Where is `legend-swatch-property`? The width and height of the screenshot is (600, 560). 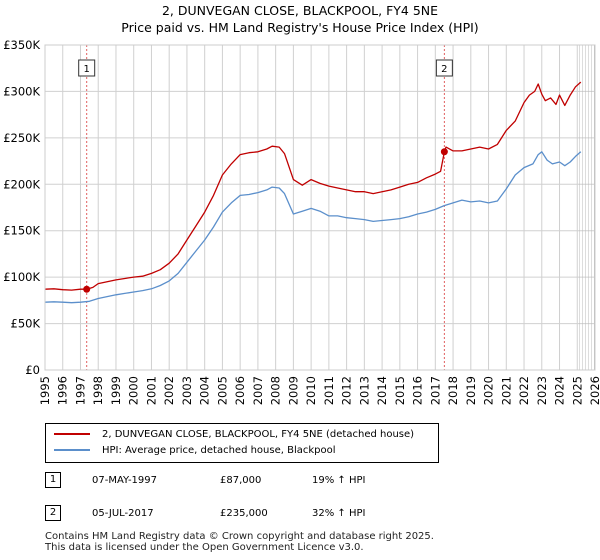 legend-swatch-property is located at coordinates (72, 434).